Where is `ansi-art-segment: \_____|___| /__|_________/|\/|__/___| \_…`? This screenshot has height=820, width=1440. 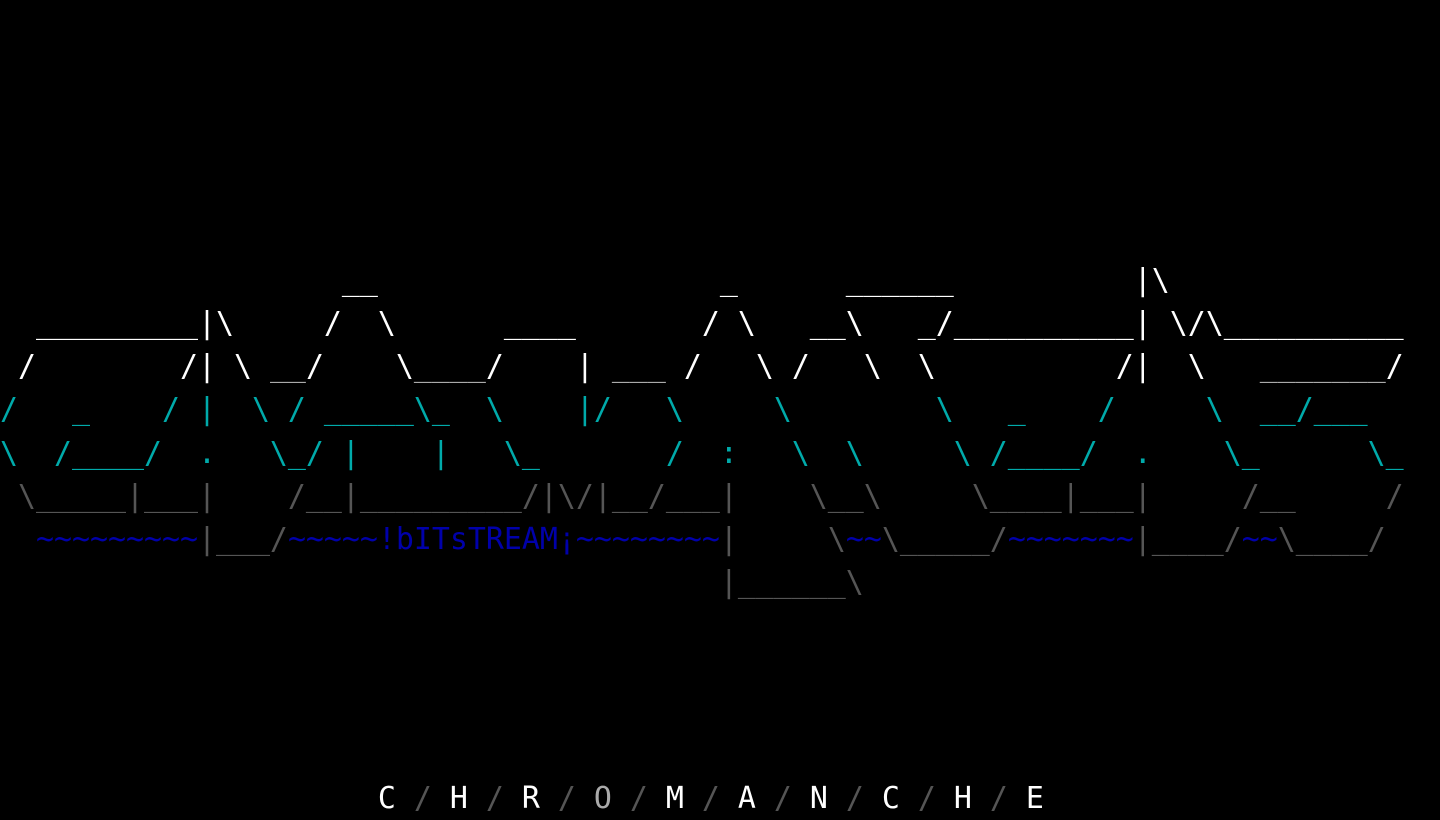
ansi-art-segment: \_____|___| /__|_________/|\/|__/___| \_… is located at coordinates (702, 496).